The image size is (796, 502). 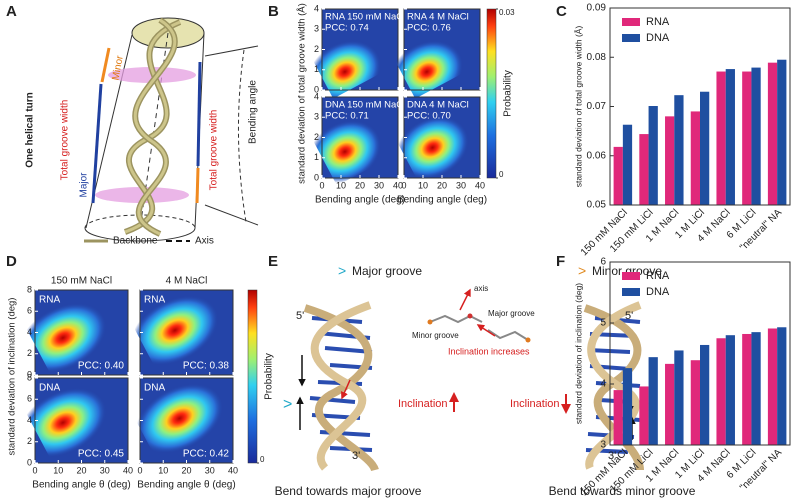 What do you see at coordinates (658, 276) in the screenshot?
I see `legend-label: RNA` at bounding box center [658, 276].